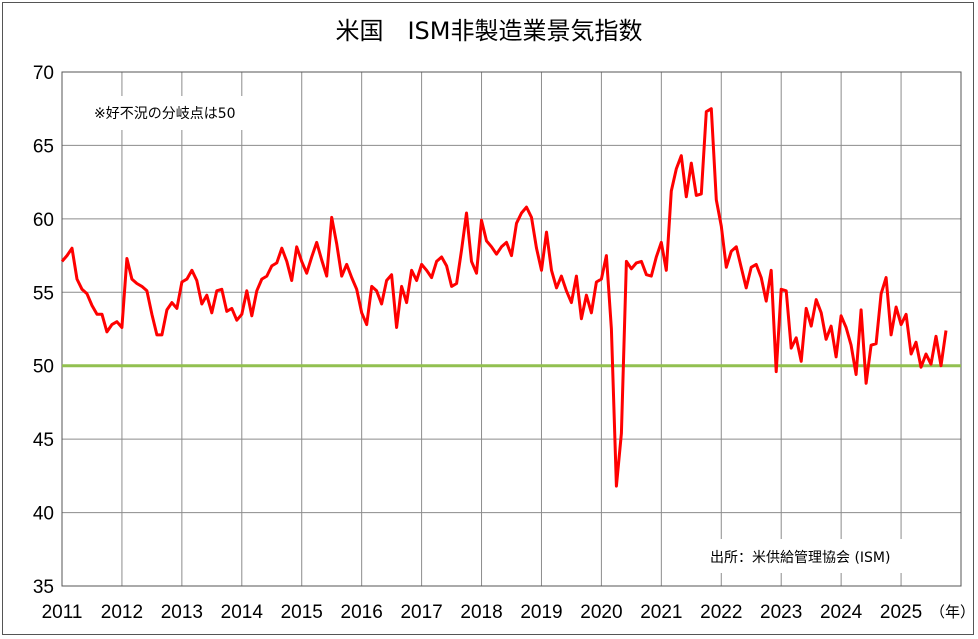 The image size is (978, 639). What do you see at coordinates (661, 612) in the screenshot?
I see `x-tick-label: 2021` at bounding box center [661, 612].